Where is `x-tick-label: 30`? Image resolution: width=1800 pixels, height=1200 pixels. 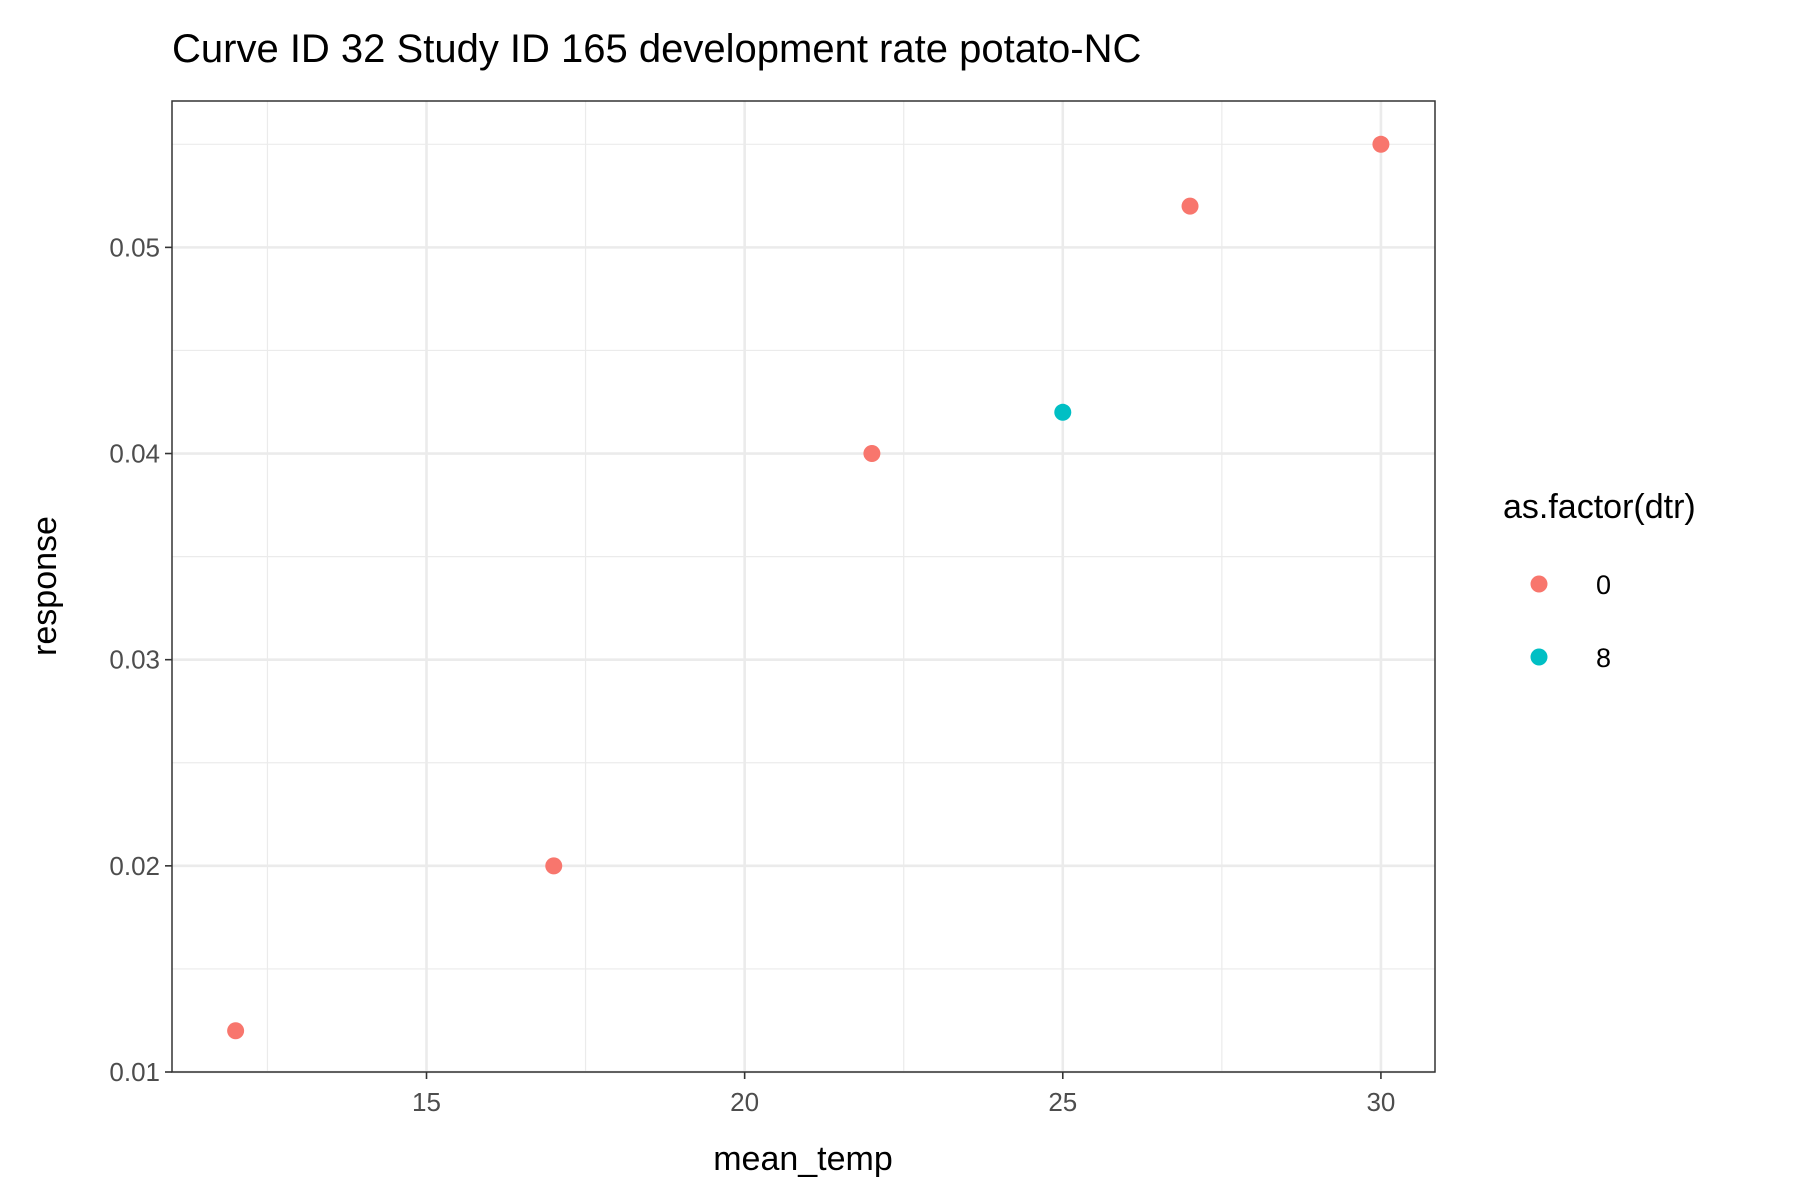 x-tick-label: 30 is located at coordinates (1380, 1102).